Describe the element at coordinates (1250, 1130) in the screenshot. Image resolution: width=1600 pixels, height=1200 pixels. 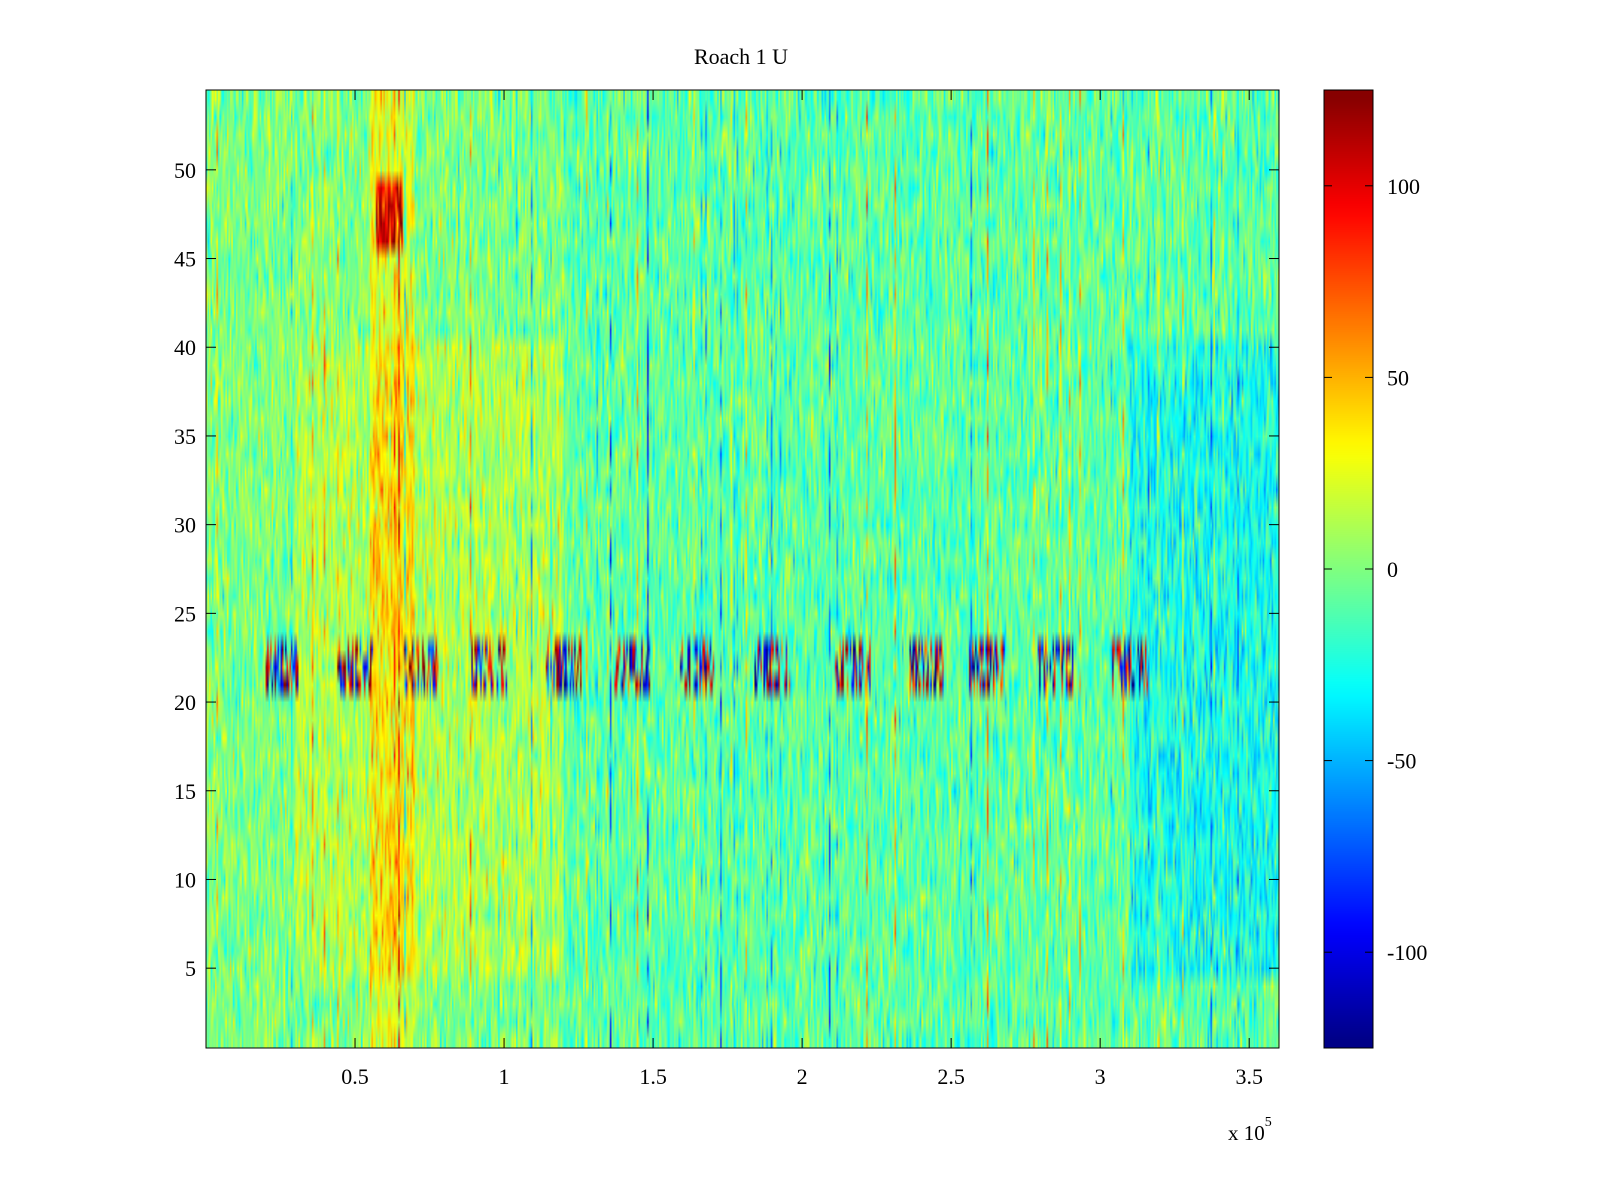
I see `x-exponent-label: x 105` at that location.